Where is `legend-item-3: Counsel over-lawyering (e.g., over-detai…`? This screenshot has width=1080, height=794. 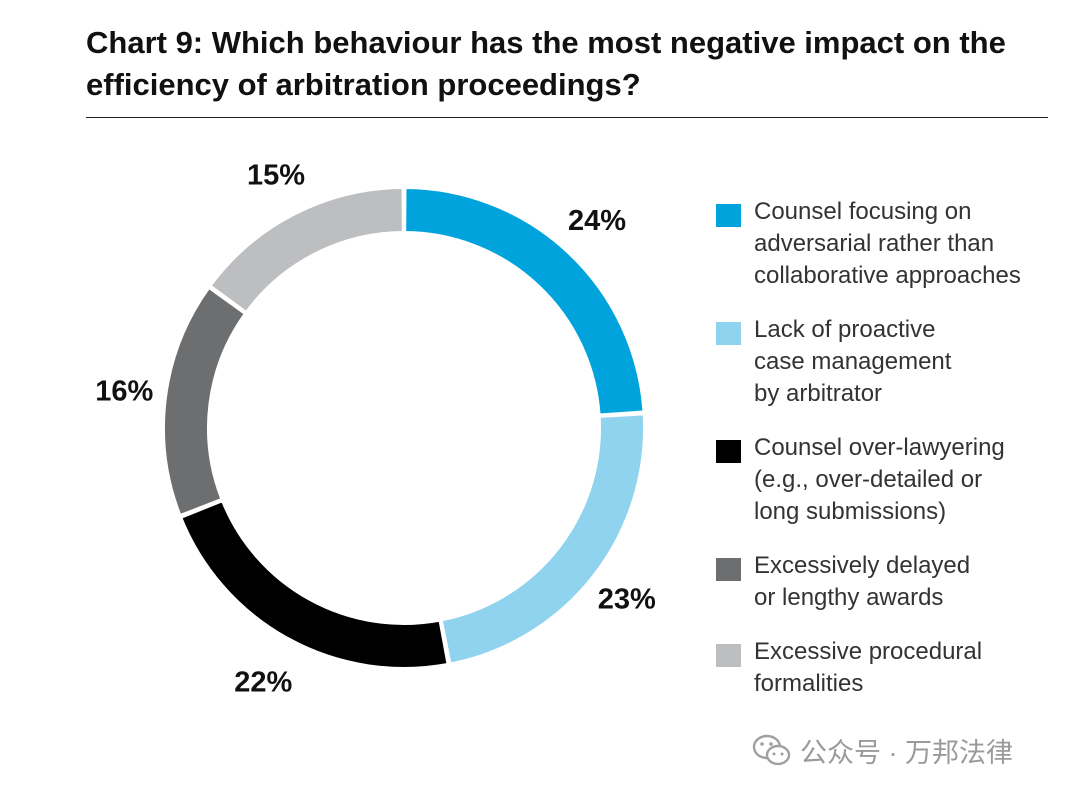 legend-item-3: Counsel over-lawyering (e.g., over-detai… is located at coordinates (891, 480).